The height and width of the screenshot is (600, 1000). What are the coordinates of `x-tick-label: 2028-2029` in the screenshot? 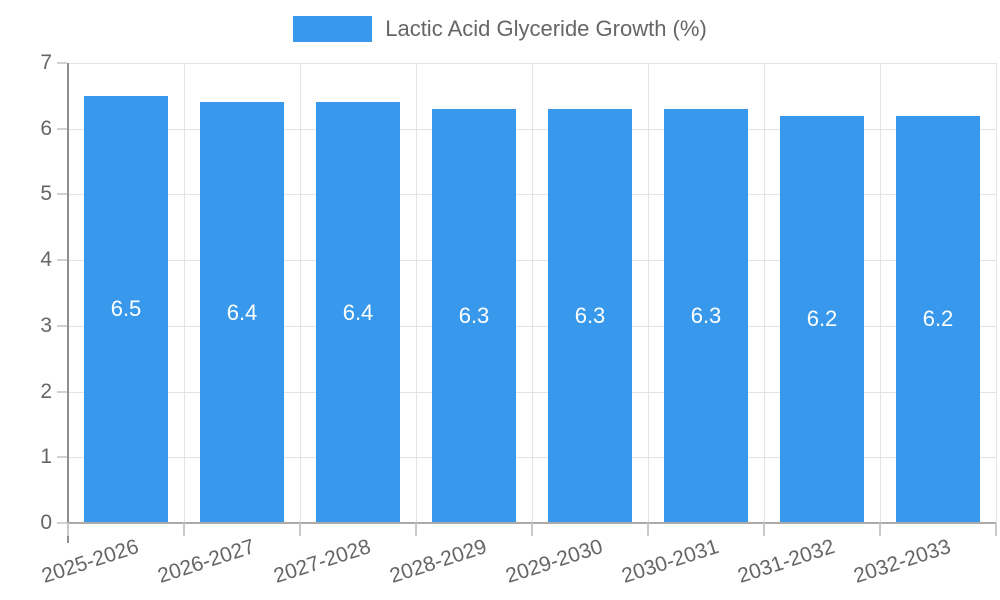 It's located at (438, 561).